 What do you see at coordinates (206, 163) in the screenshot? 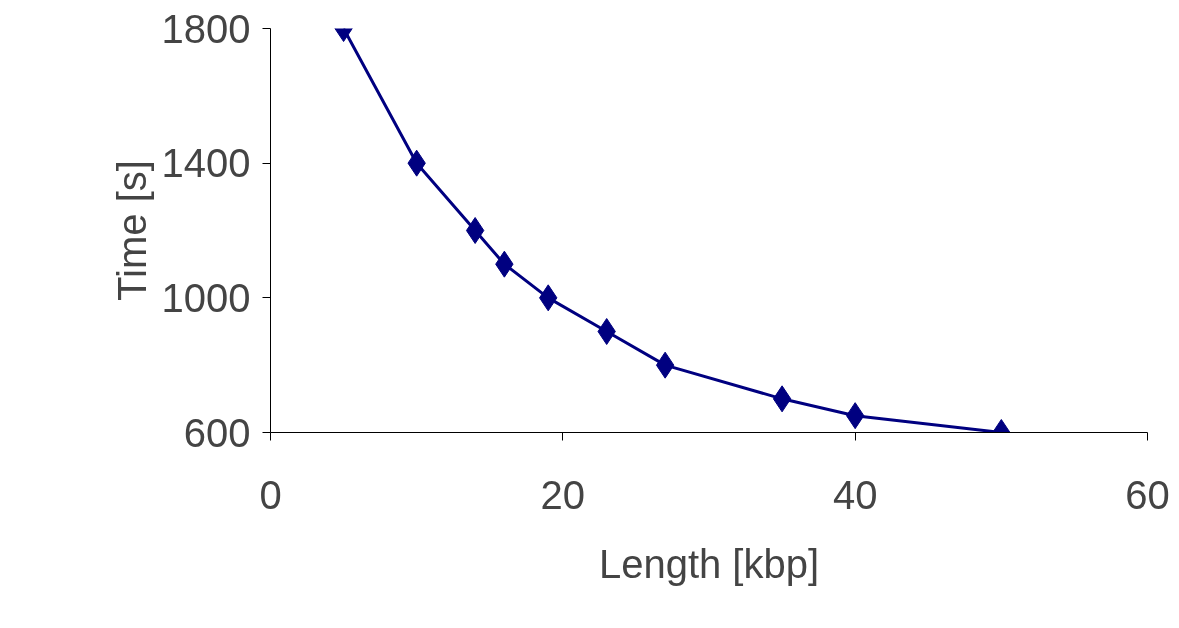
I see `y-tick-label: 1400` at bounding box center [206, 163].